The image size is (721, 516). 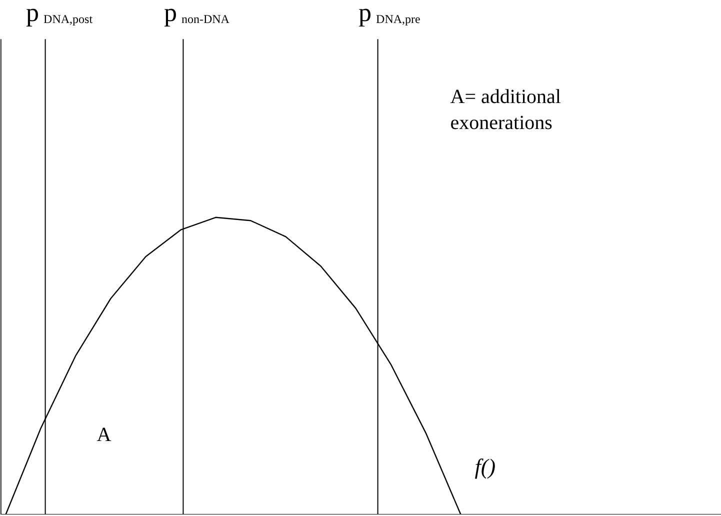 I want to click on annotation: A, so click(x=104, y=435).